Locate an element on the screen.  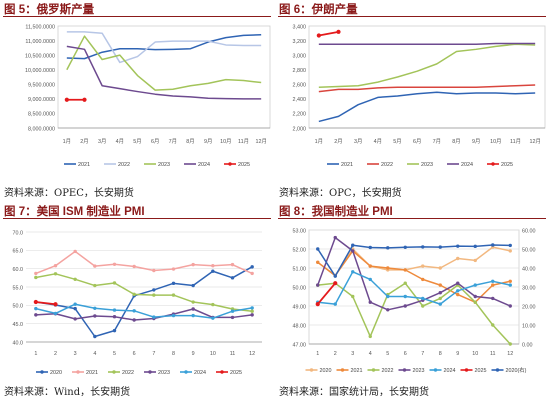
y-tick-label: 9,500.0000 is located at coordinates (41, 86).